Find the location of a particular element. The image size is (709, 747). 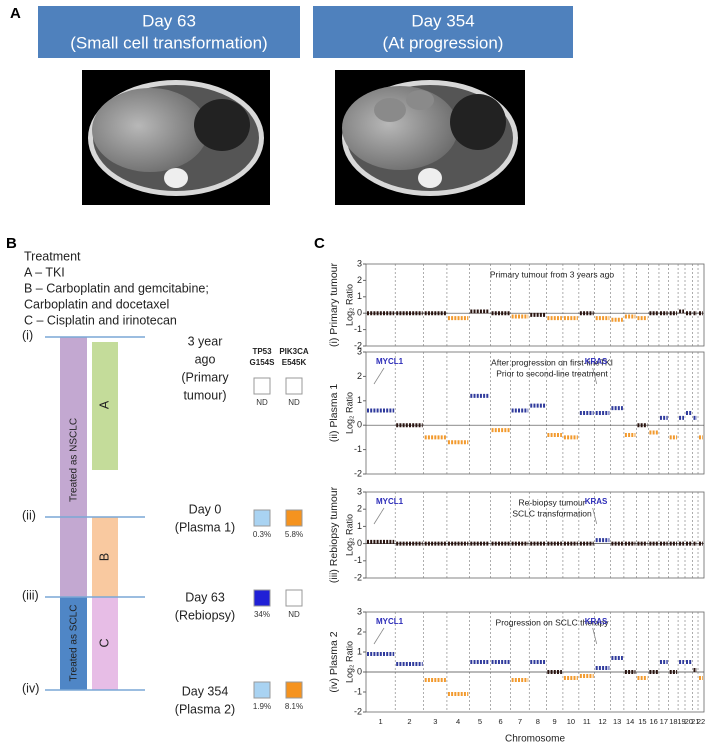

panel-y-title: (iii) Rebiopsy tumour is located at coordinates (334, 534).